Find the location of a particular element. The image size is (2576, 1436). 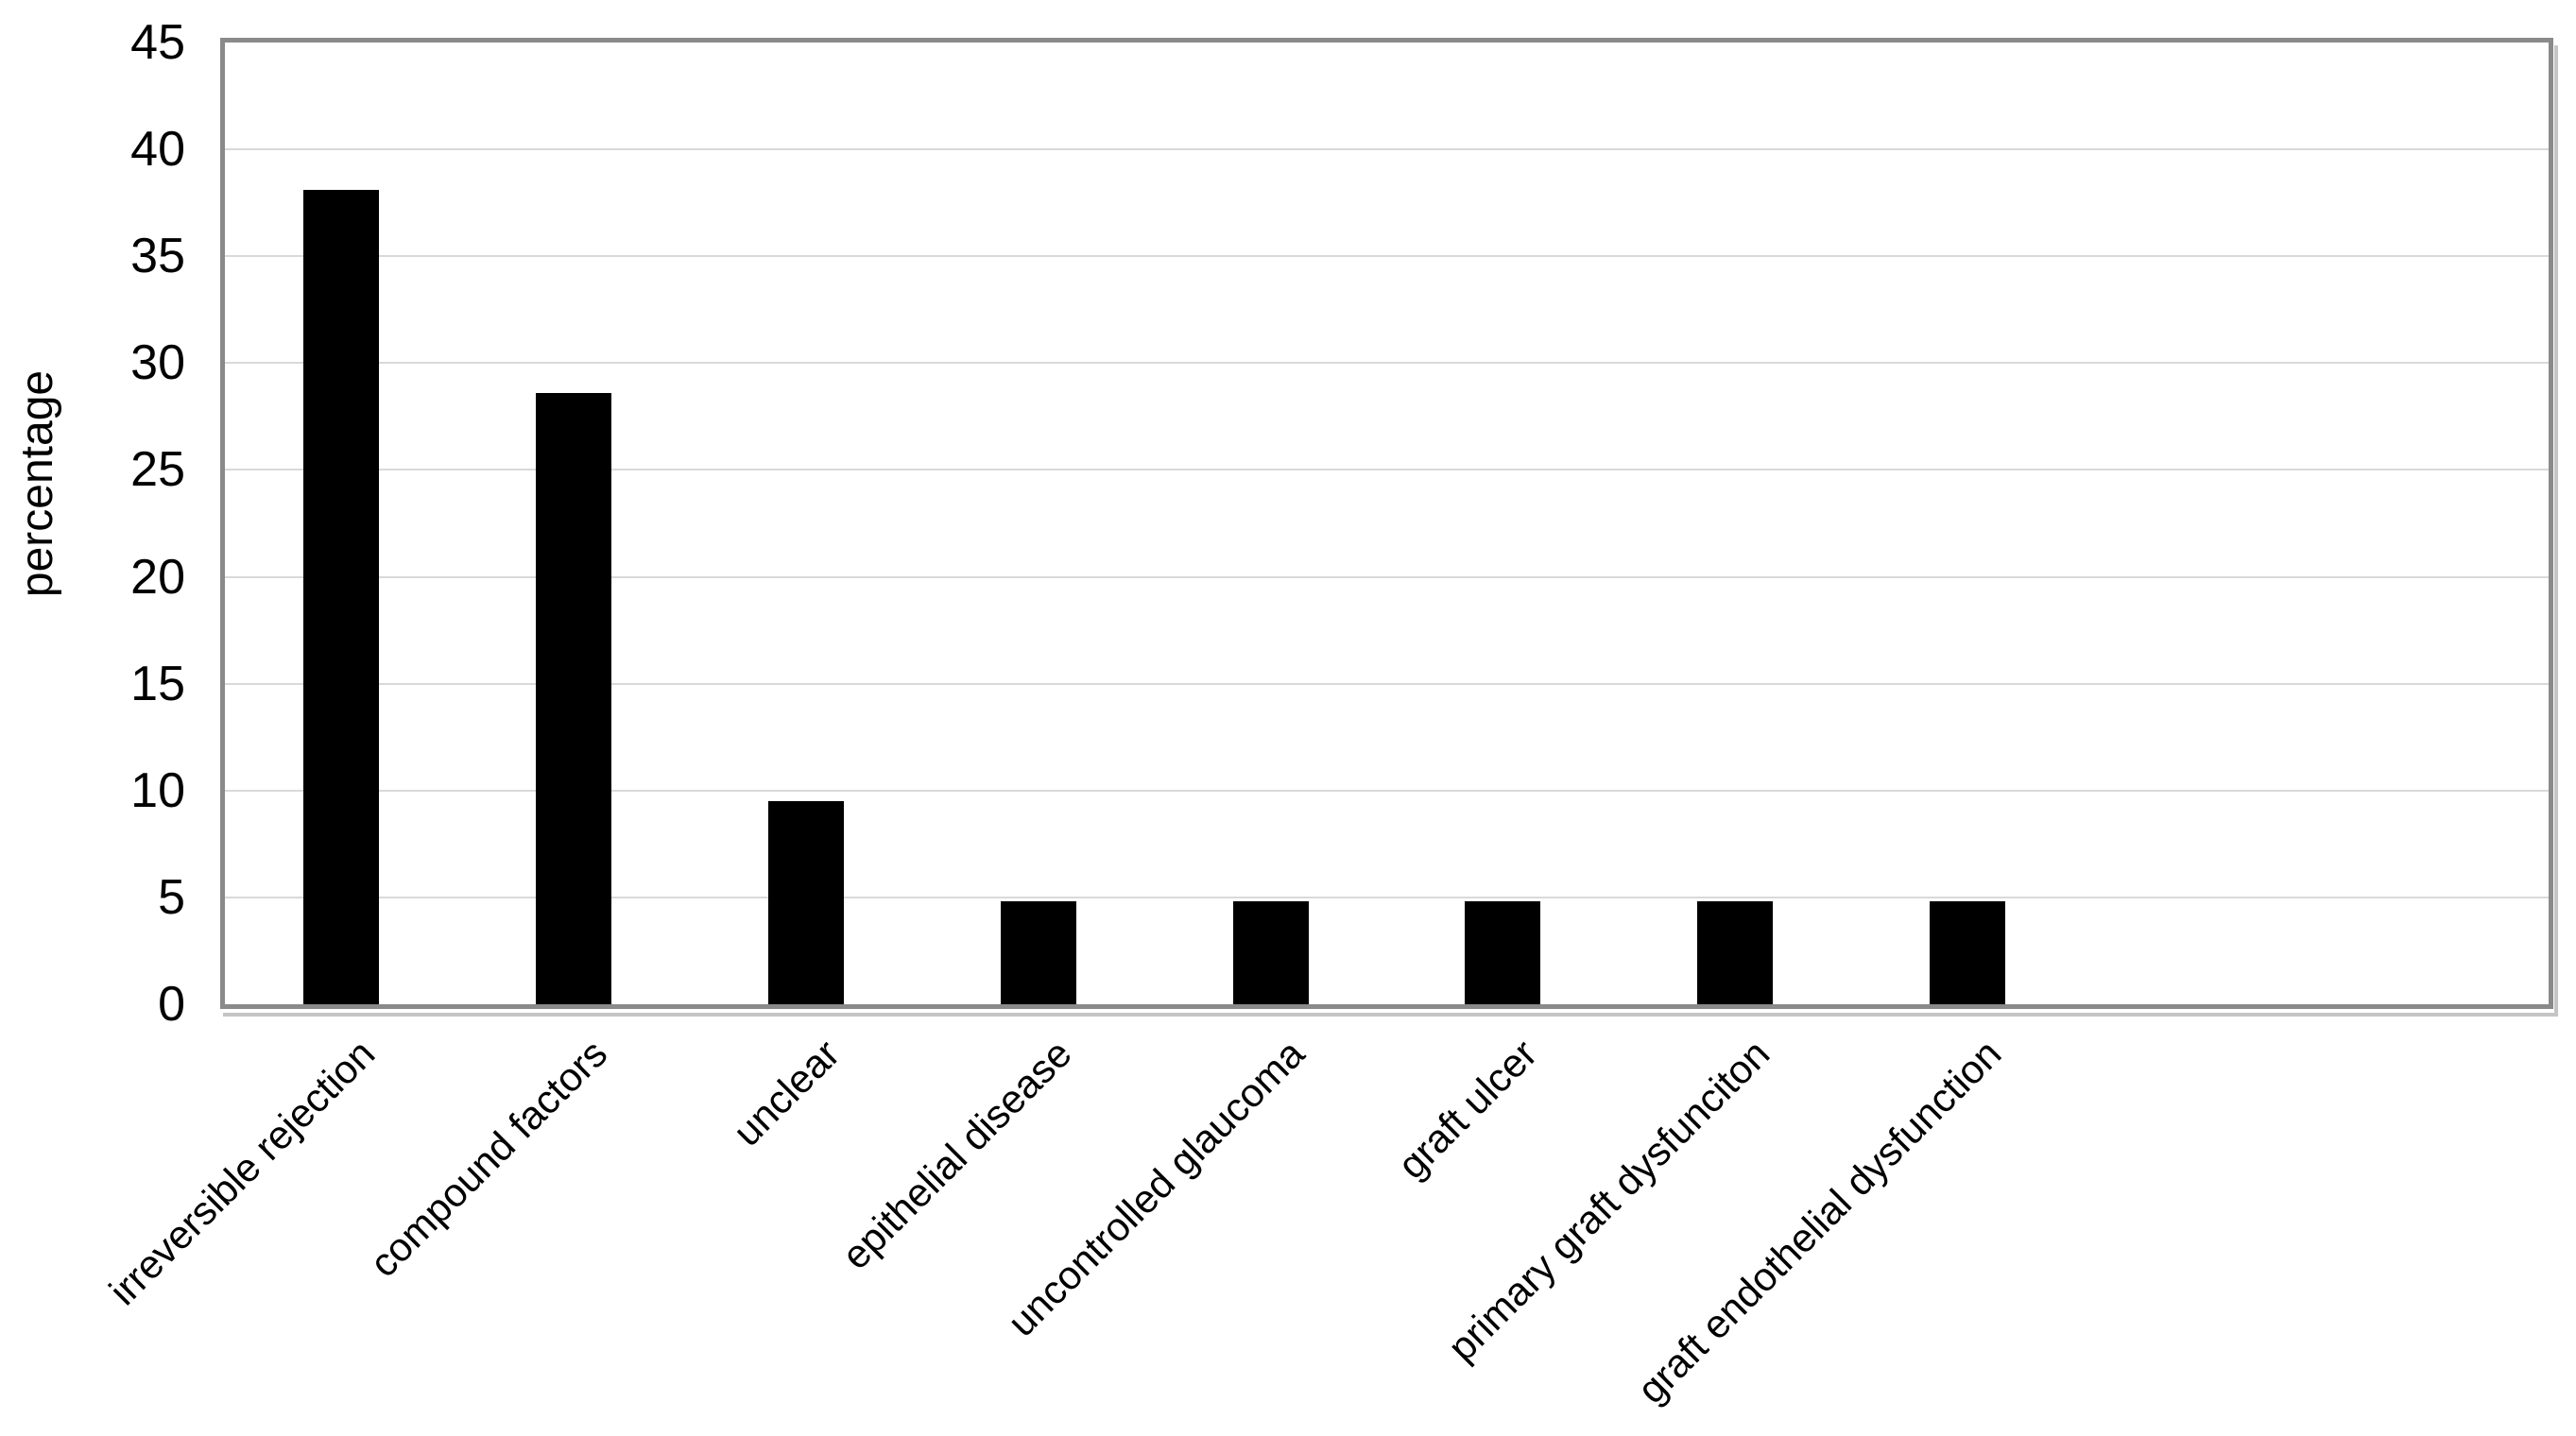

x-category-label: graft ulcer is located at coordinates (1466, 1109).